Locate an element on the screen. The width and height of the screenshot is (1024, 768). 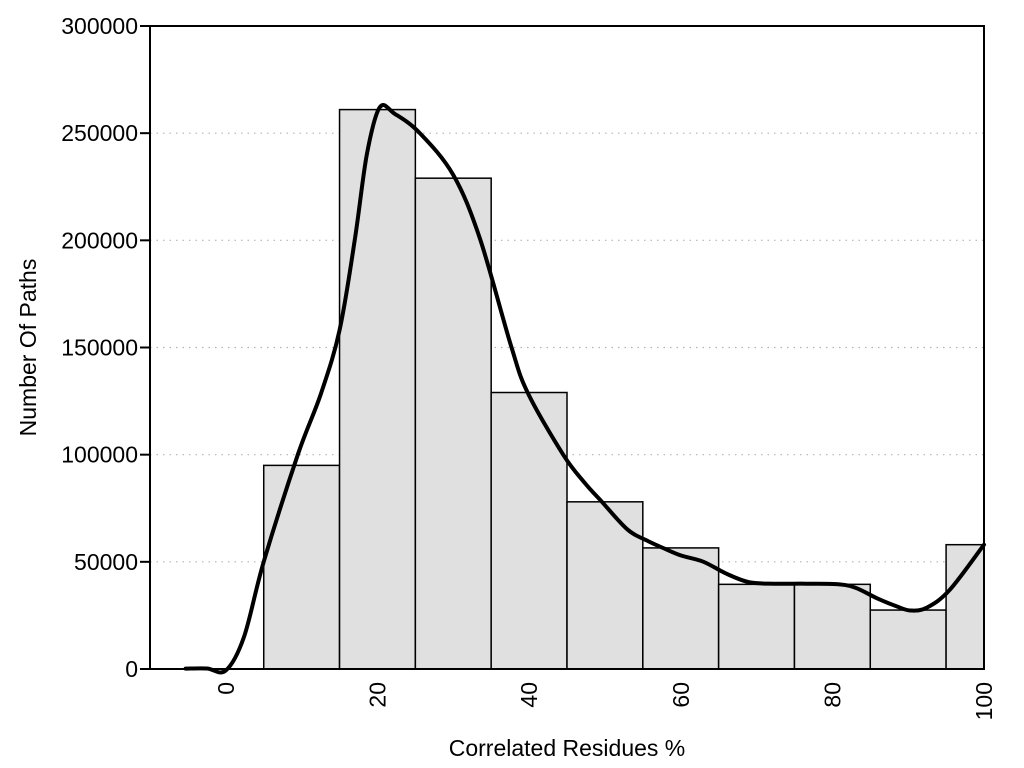
x-tick-label: 20 is located at coordinates (378, 695).